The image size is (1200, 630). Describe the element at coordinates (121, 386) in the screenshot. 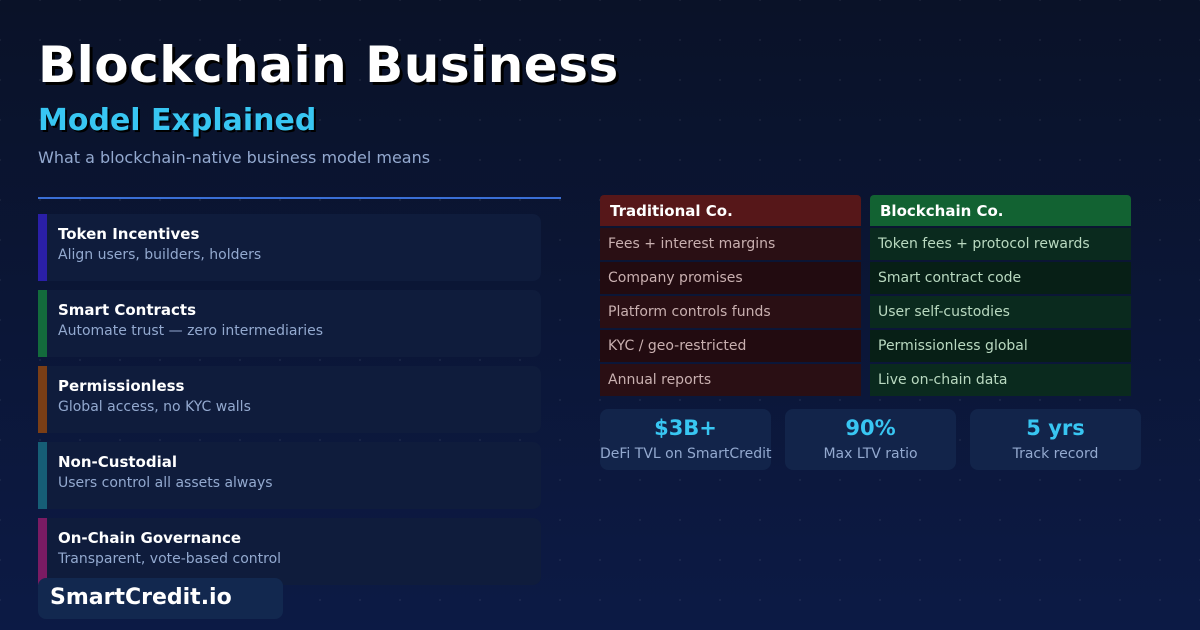

I see `feature-title: Permissionless` at that location.